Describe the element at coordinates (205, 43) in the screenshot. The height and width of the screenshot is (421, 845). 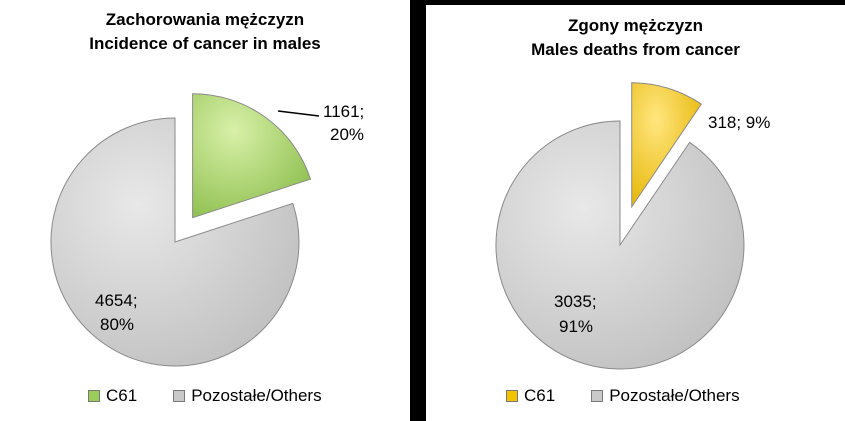
I see `incidence-title-line2: Incidence of cancer in males` at that location.